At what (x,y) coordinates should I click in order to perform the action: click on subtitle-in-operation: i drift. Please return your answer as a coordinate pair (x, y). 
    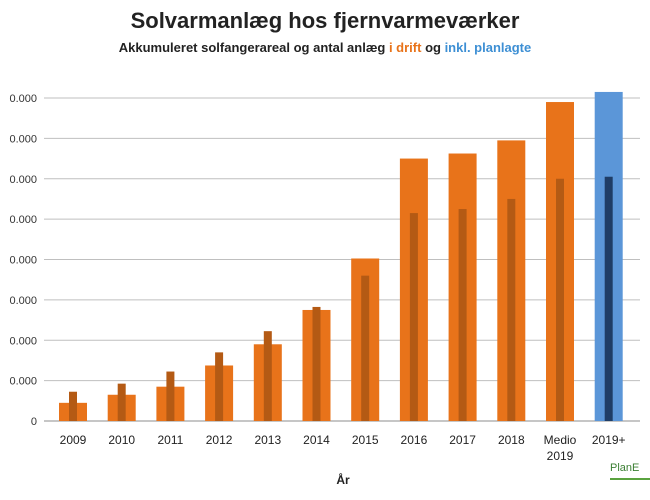
    Looking at the image, I should click on (405, 47).